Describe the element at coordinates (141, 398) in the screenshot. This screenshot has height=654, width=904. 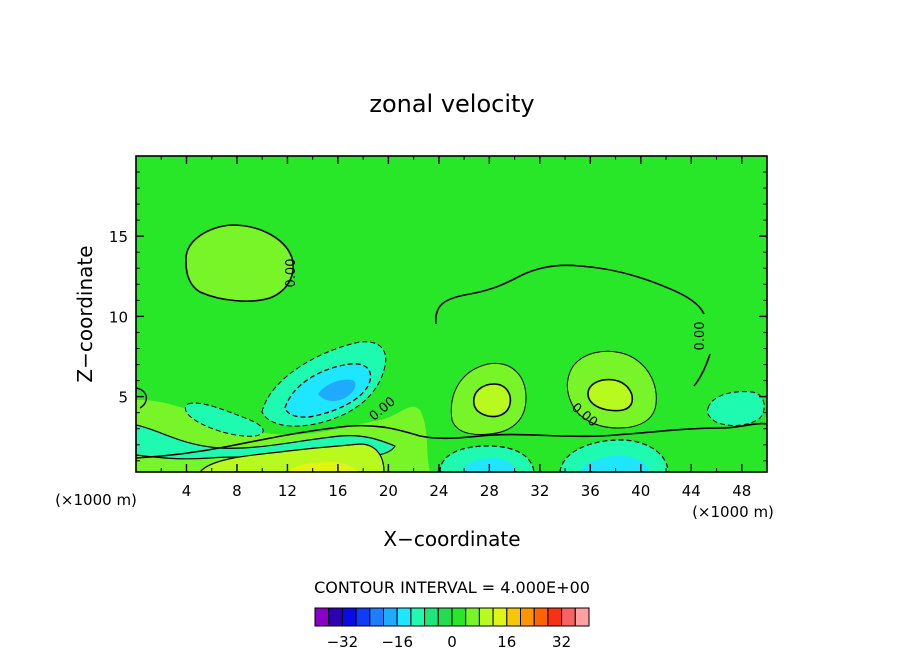
I see `zero-contour-left-edge` at that location.